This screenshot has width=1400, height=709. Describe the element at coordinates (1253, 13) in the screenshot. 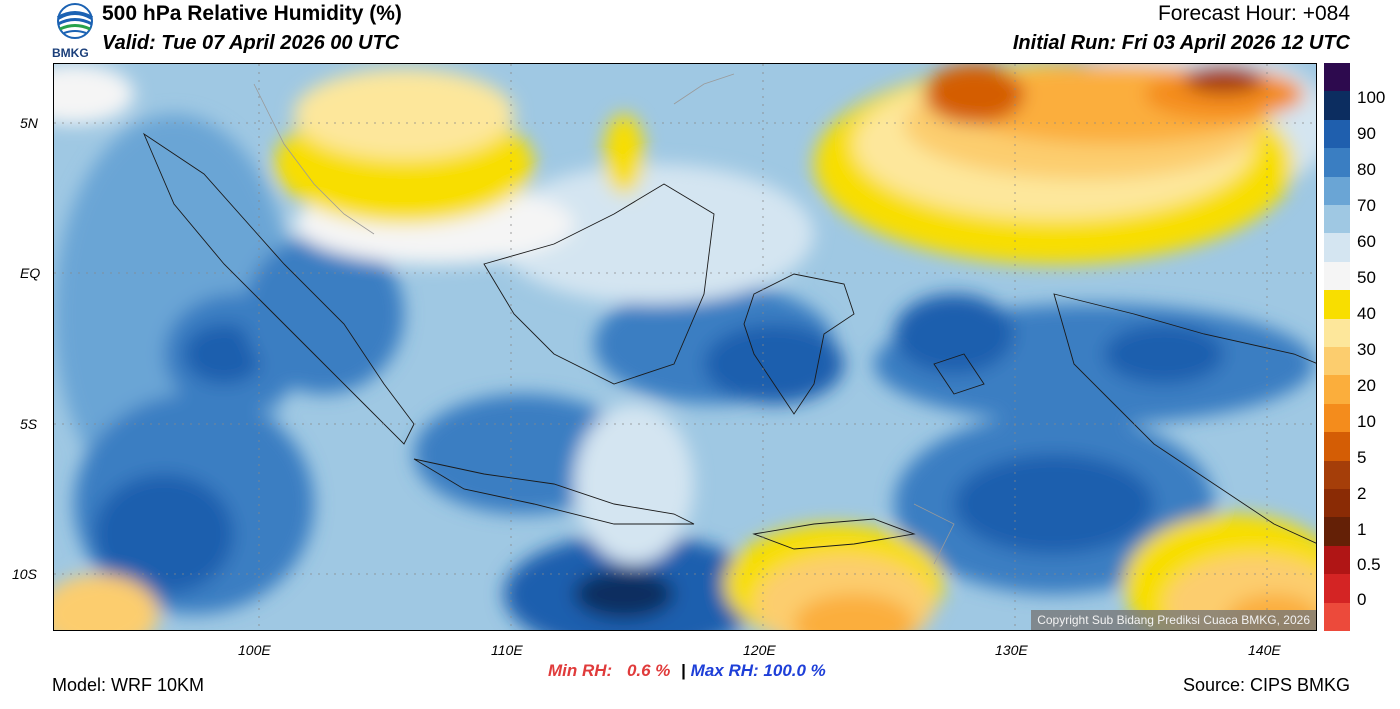

I see `forecast-hour: Forecast Hour: +084` at that location.